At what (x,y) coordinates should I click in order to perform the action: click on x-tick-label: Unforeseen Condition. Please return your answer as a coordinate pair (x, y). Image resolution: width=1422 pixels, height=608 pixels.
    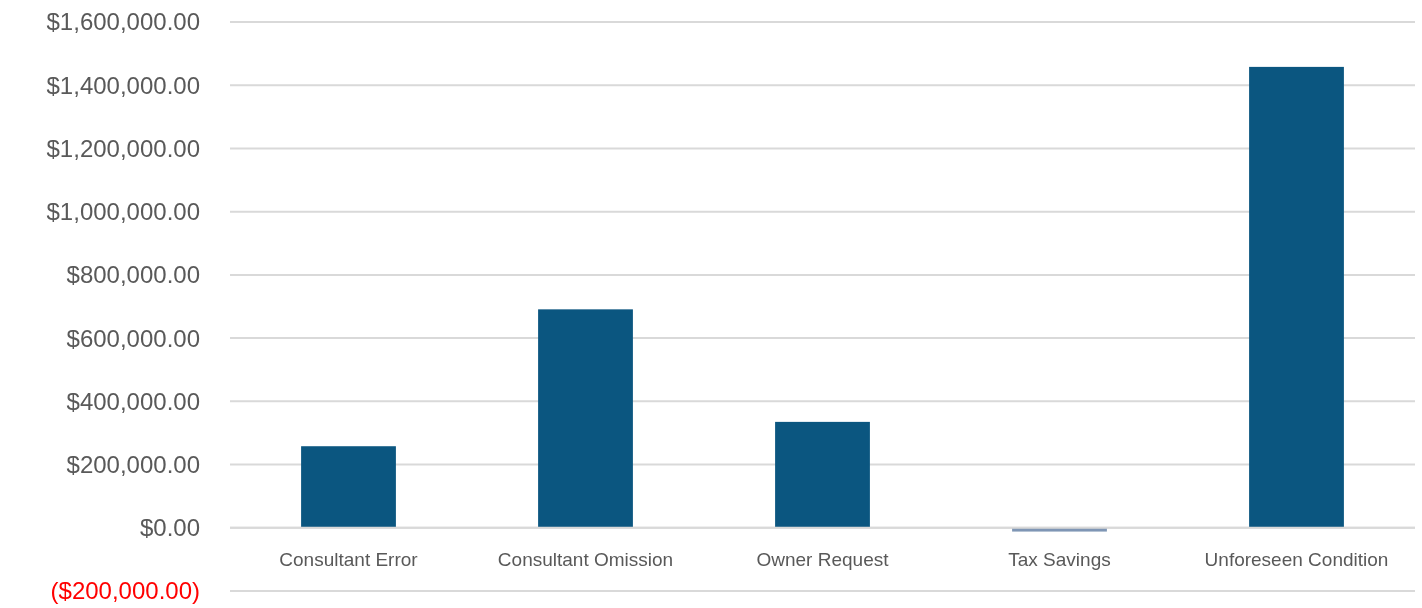
    Looking at the image, I should click on (1296, 559).